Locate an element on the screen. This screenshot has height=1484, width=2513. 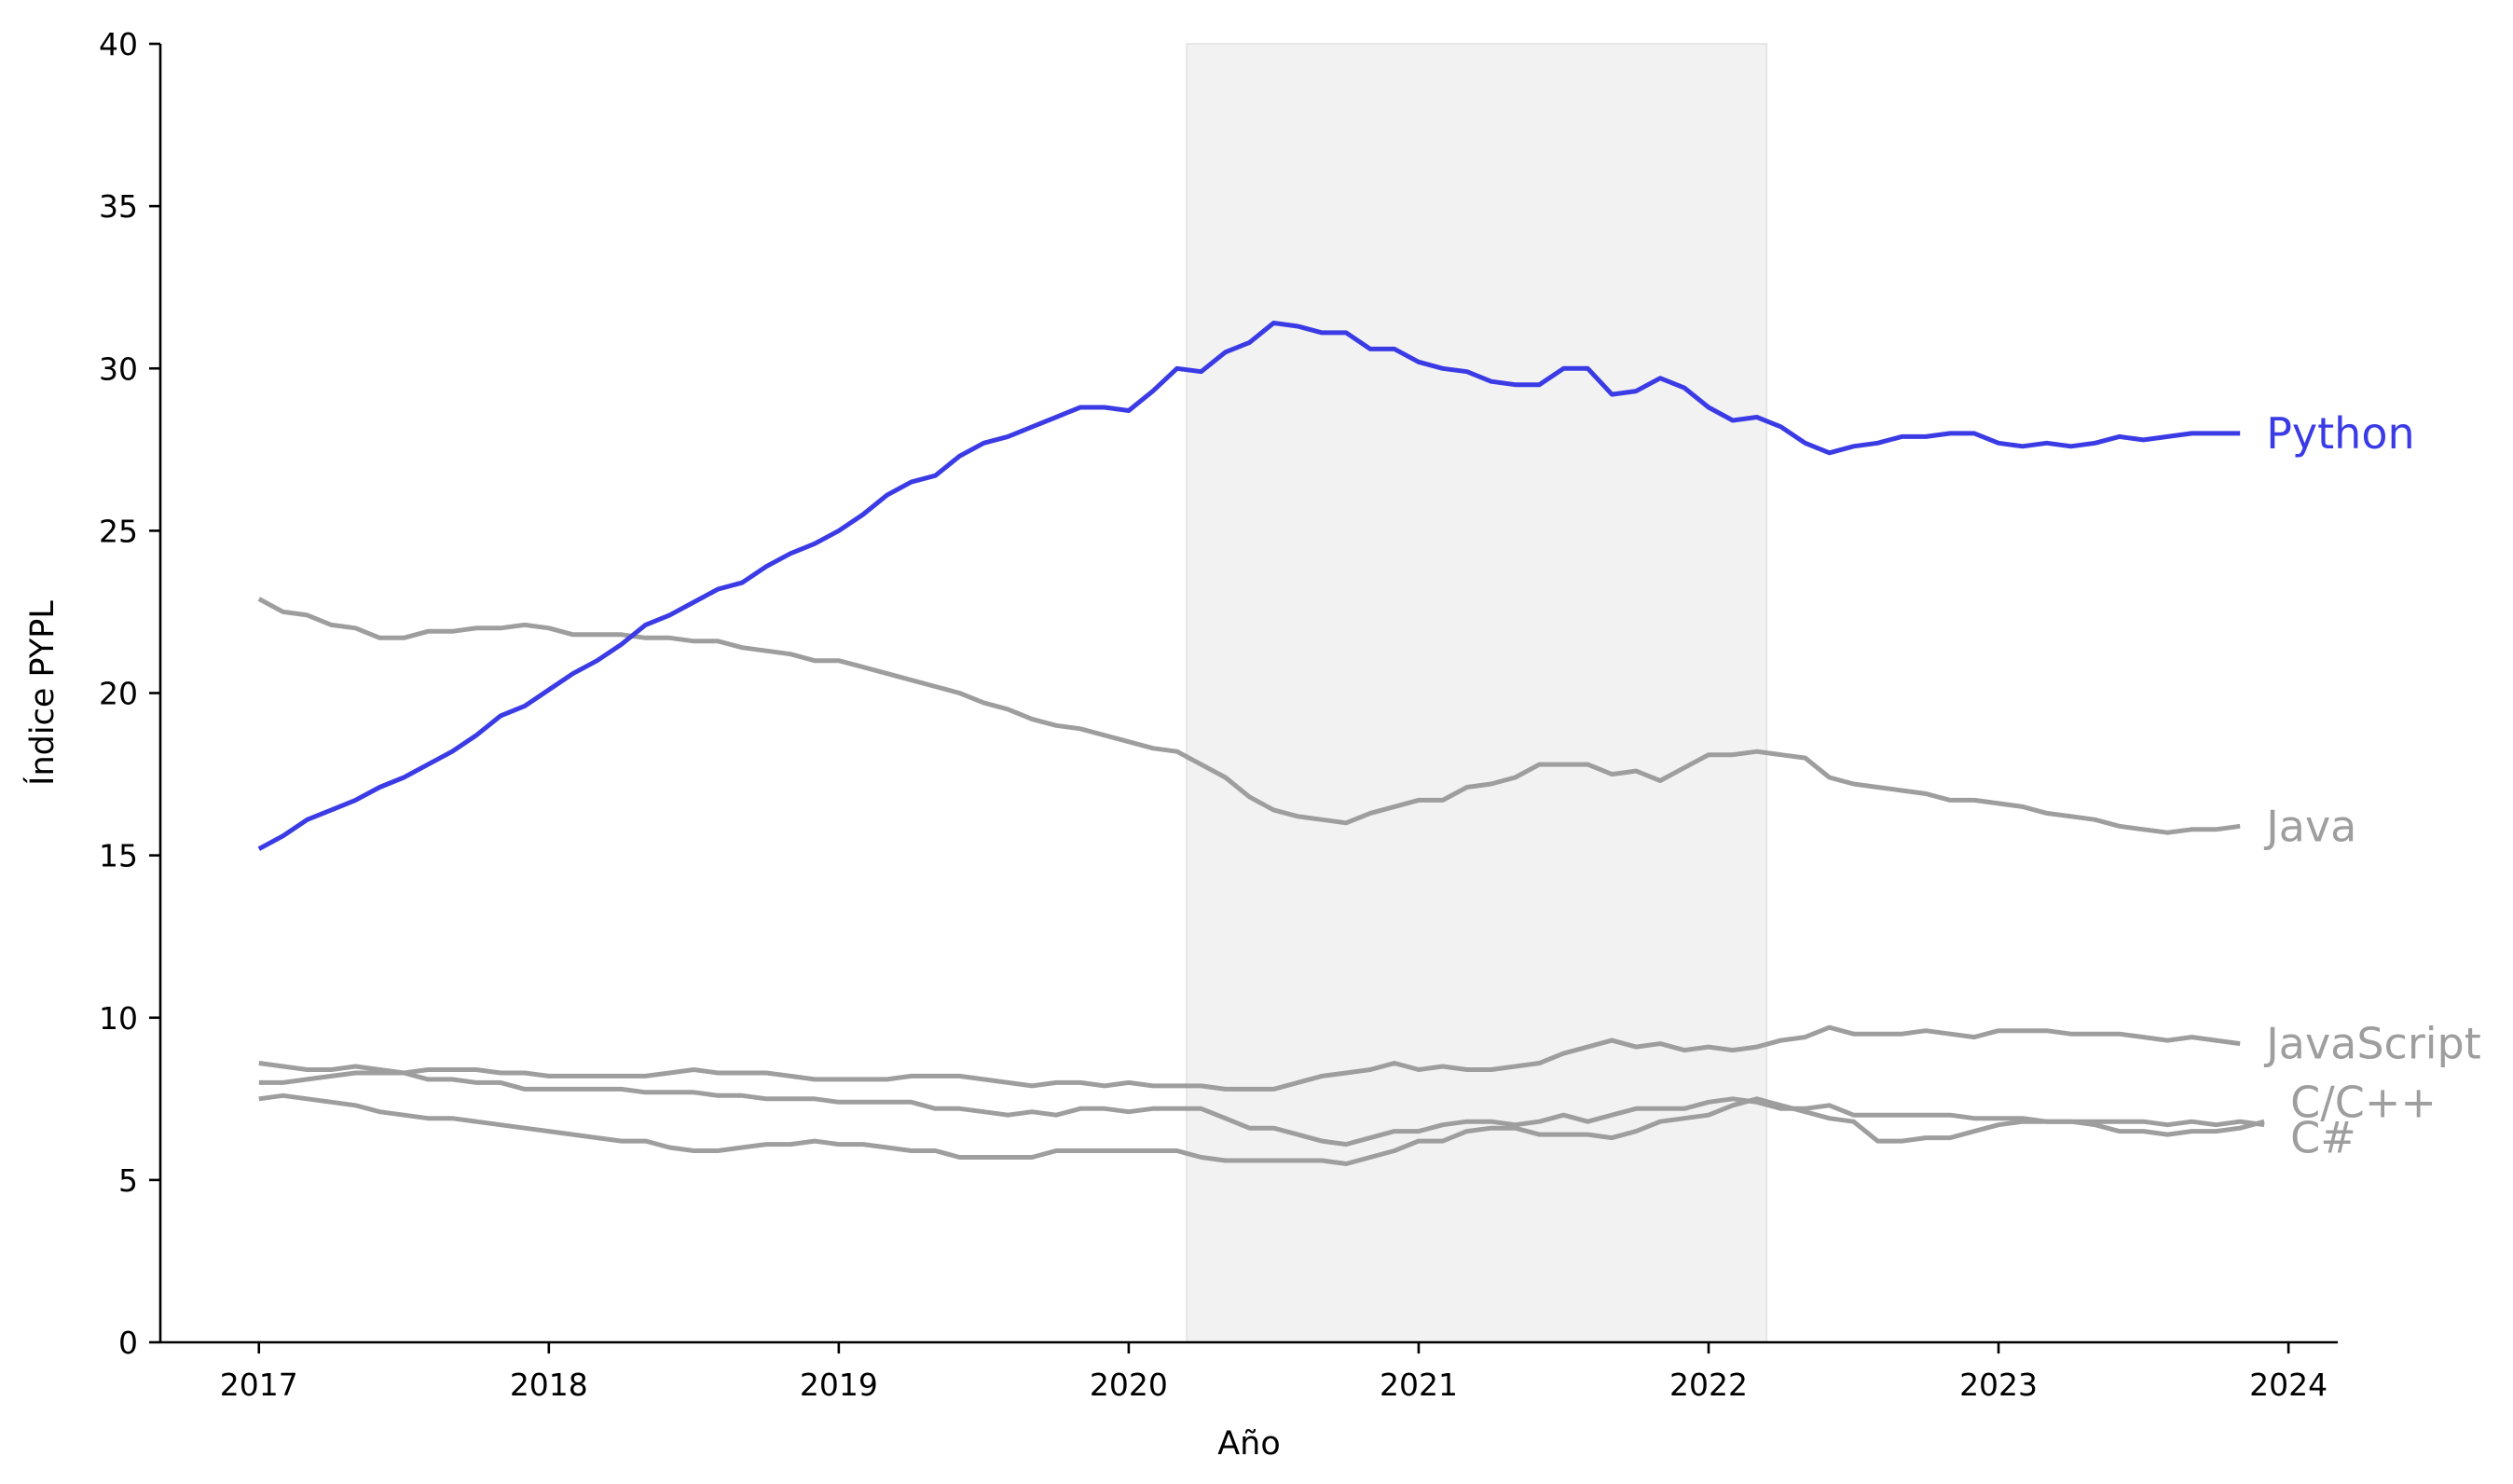
y-tick-label: 0 is located at coordinates (128, 1343).